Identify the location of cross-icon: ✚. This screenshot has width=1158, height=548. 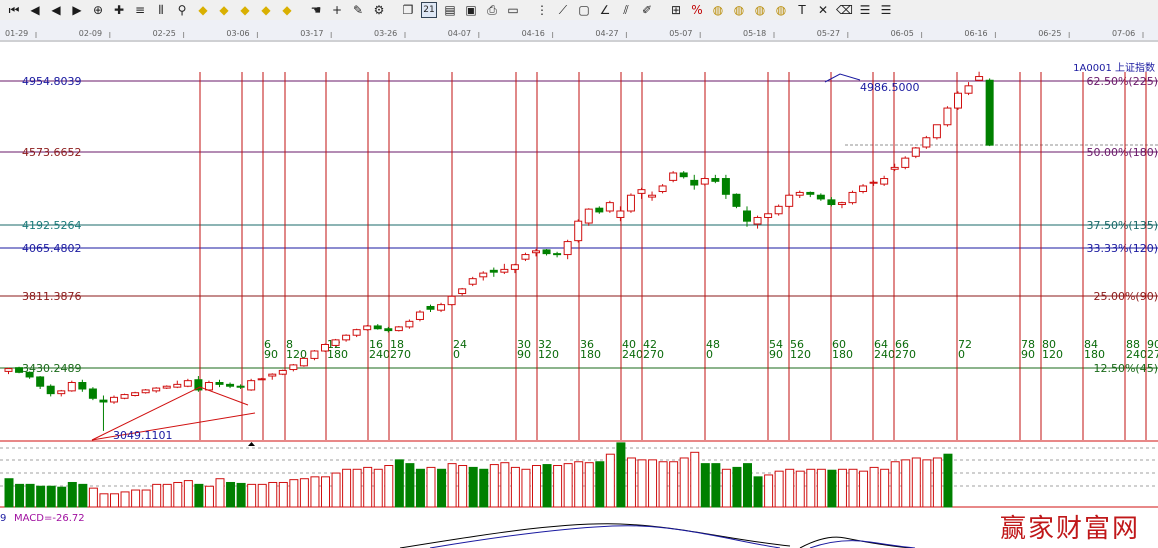
(119, 10).